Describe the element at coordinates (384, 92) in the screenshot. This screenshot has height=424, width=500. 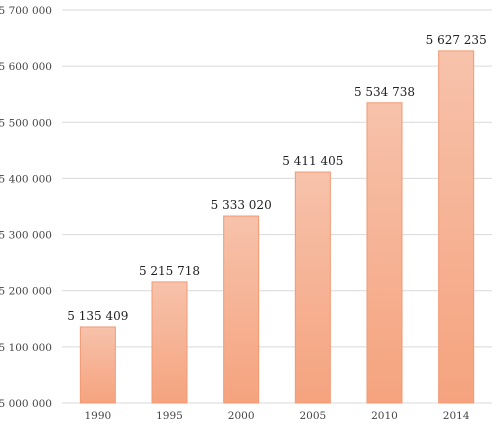
I see `data-label-2010: 5 534 738` at that location.